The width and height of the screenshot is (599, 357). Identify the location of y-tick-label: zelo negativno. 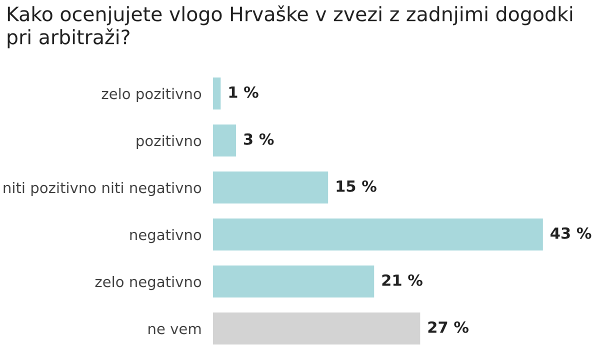
(148, 283).